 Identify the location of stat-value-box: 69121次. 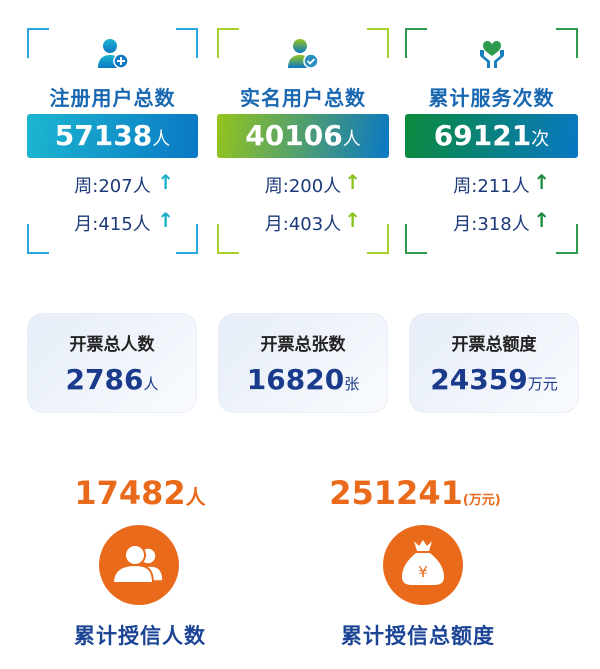
(491, 136).